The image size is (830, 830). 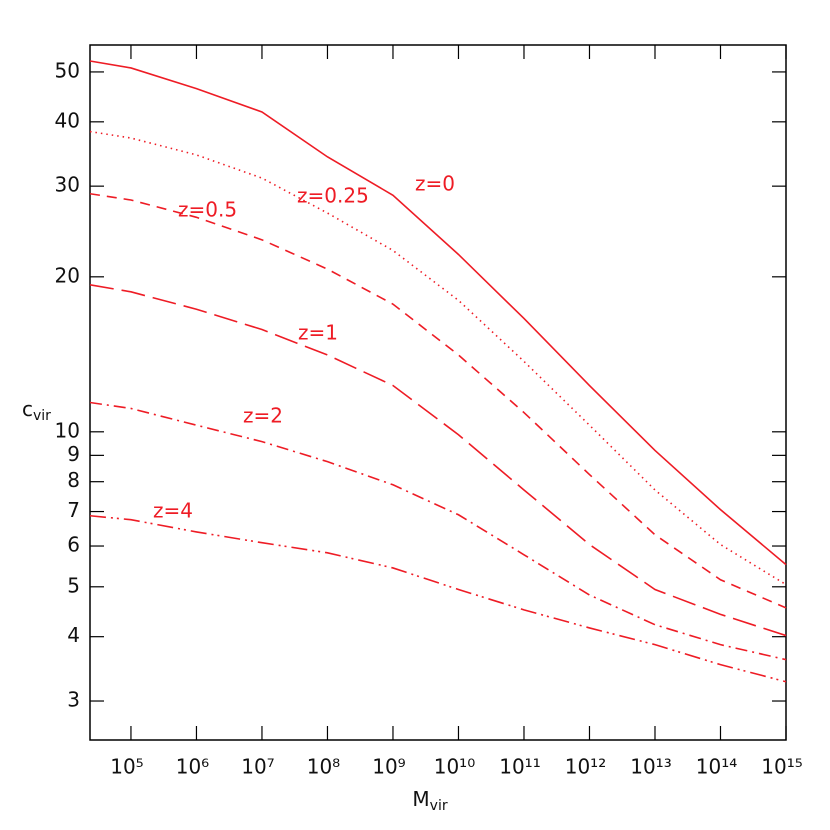 What do you see at coordinates (73, 480) in the screenshot?
I see `y-tick-label: 8` at bounding box center [73, 480].